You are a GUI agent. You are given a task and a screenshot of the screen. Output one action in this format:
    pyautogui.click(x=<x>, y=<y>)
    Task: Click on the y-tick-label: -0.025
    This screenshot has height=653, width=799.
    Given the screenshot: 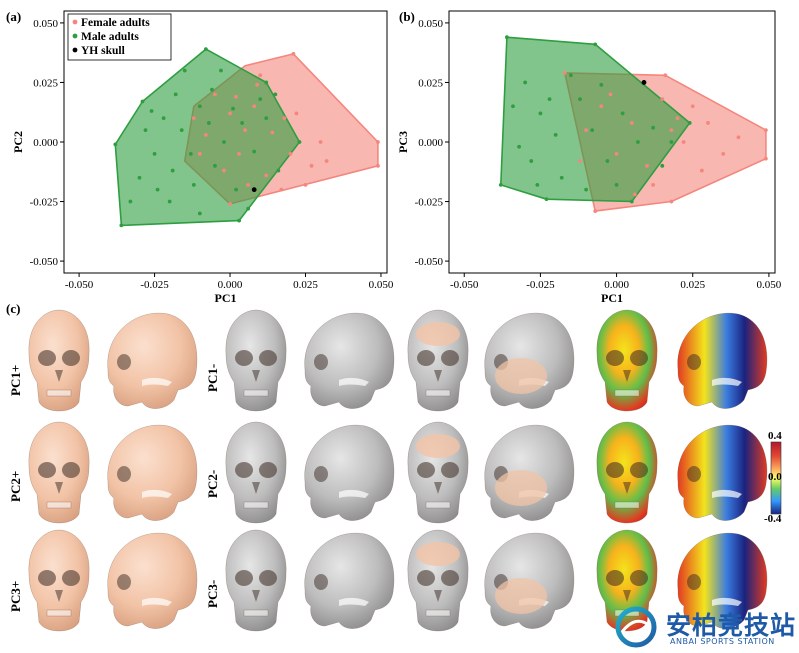 What is the action you would take?
    pyautogui.click(x=44, y=203)
    